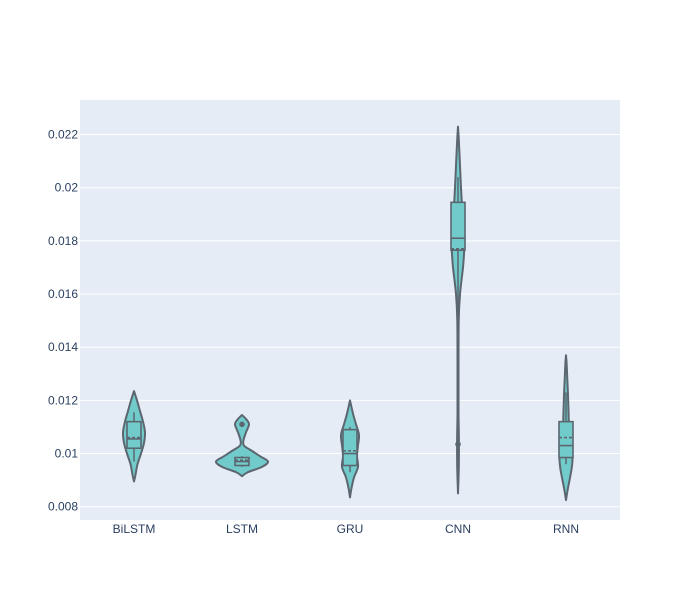 The image size is (700, 600). I want to click on violin-lstm, so click(242, 446).